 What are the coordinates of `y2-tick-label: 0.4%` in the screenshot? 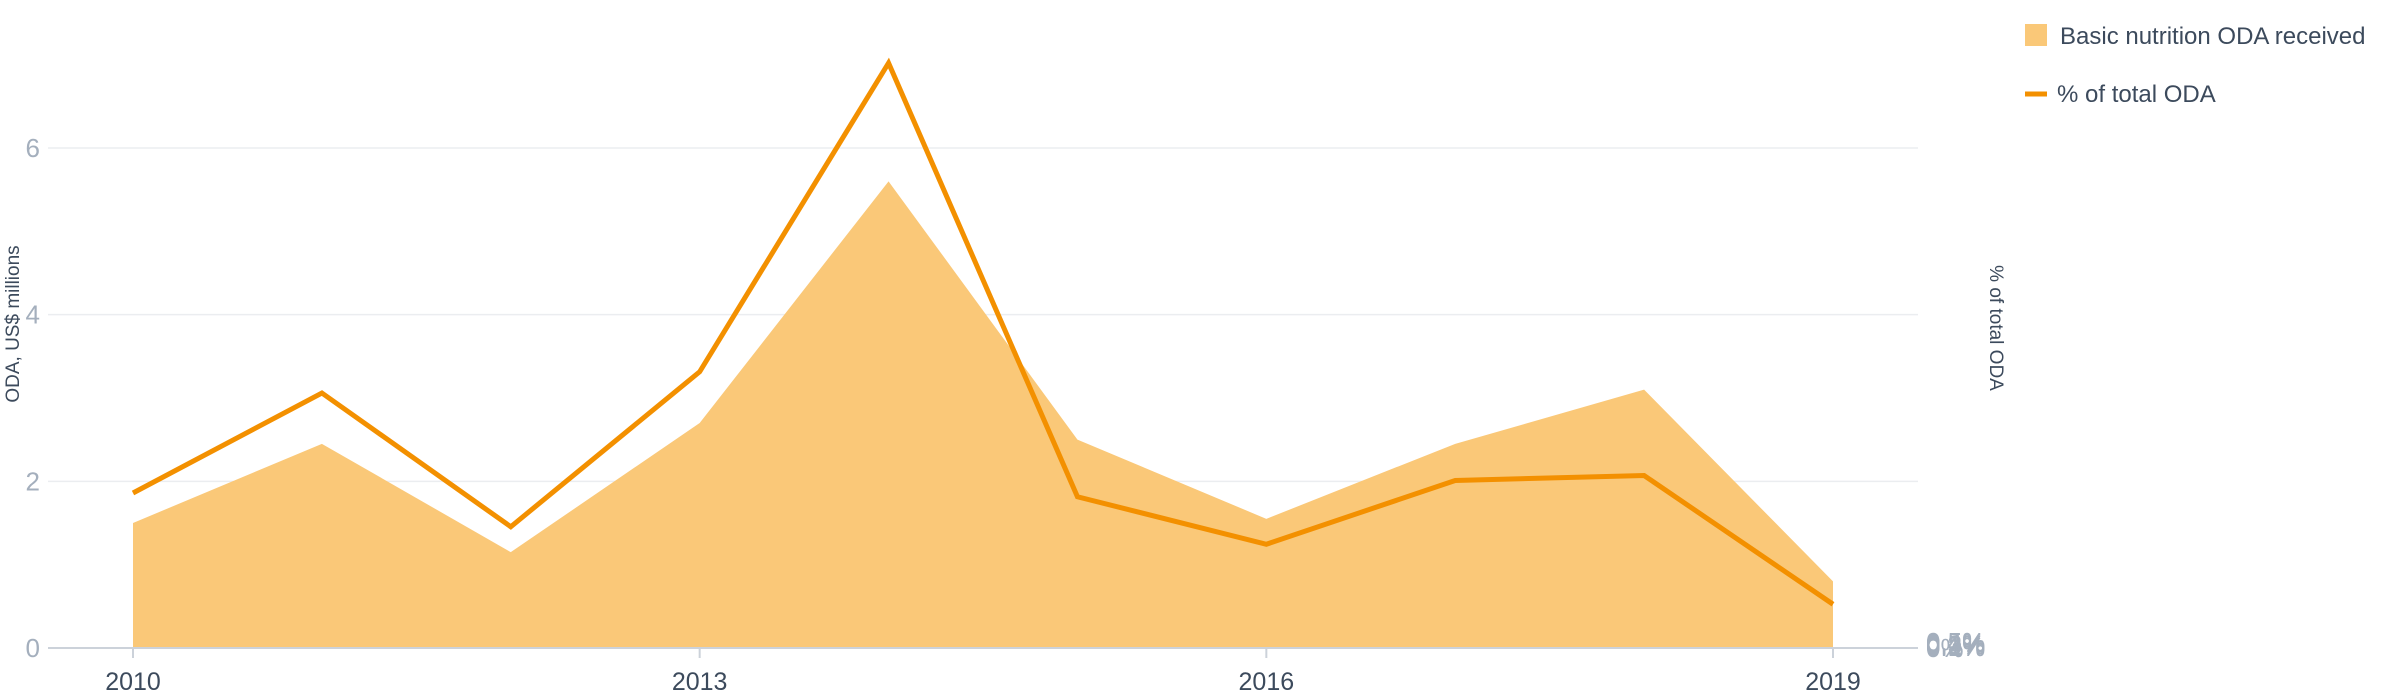 It's located at (1955, 643).